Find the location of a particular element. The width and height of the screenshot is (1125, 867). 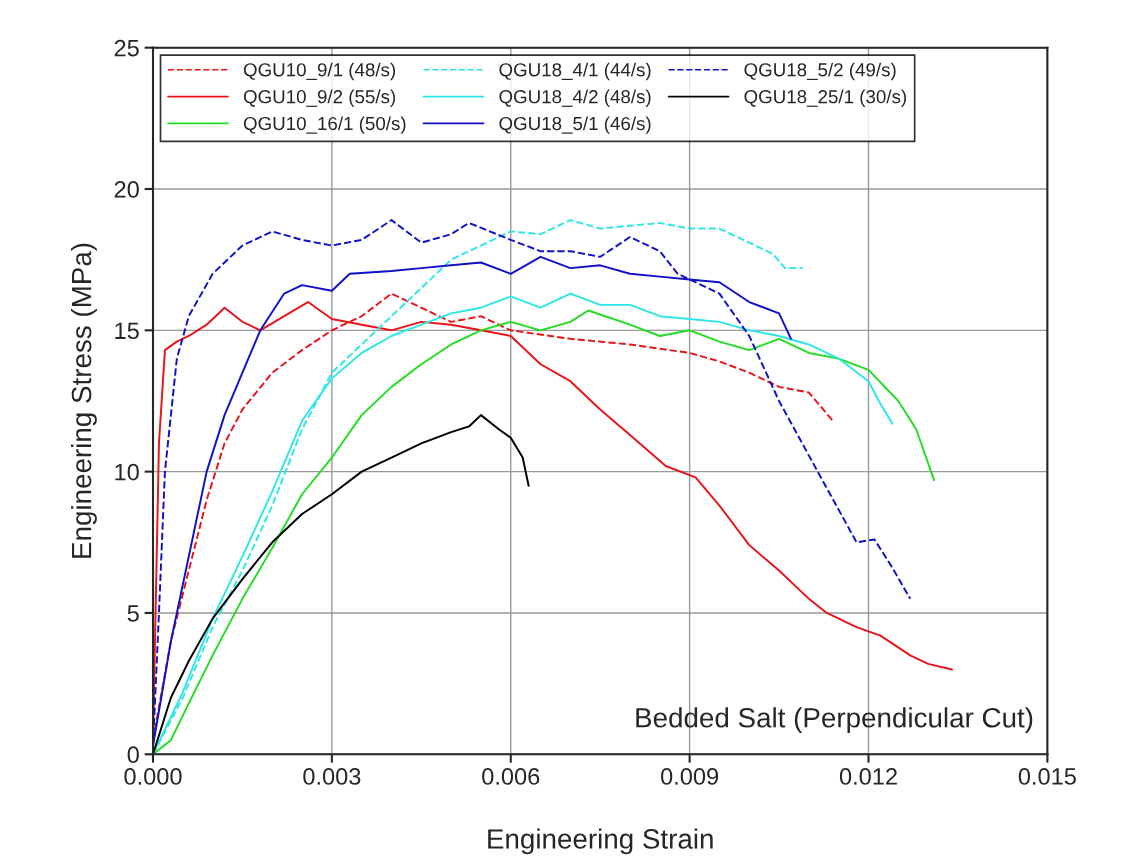

line-series is located at coordinates (341, 584).